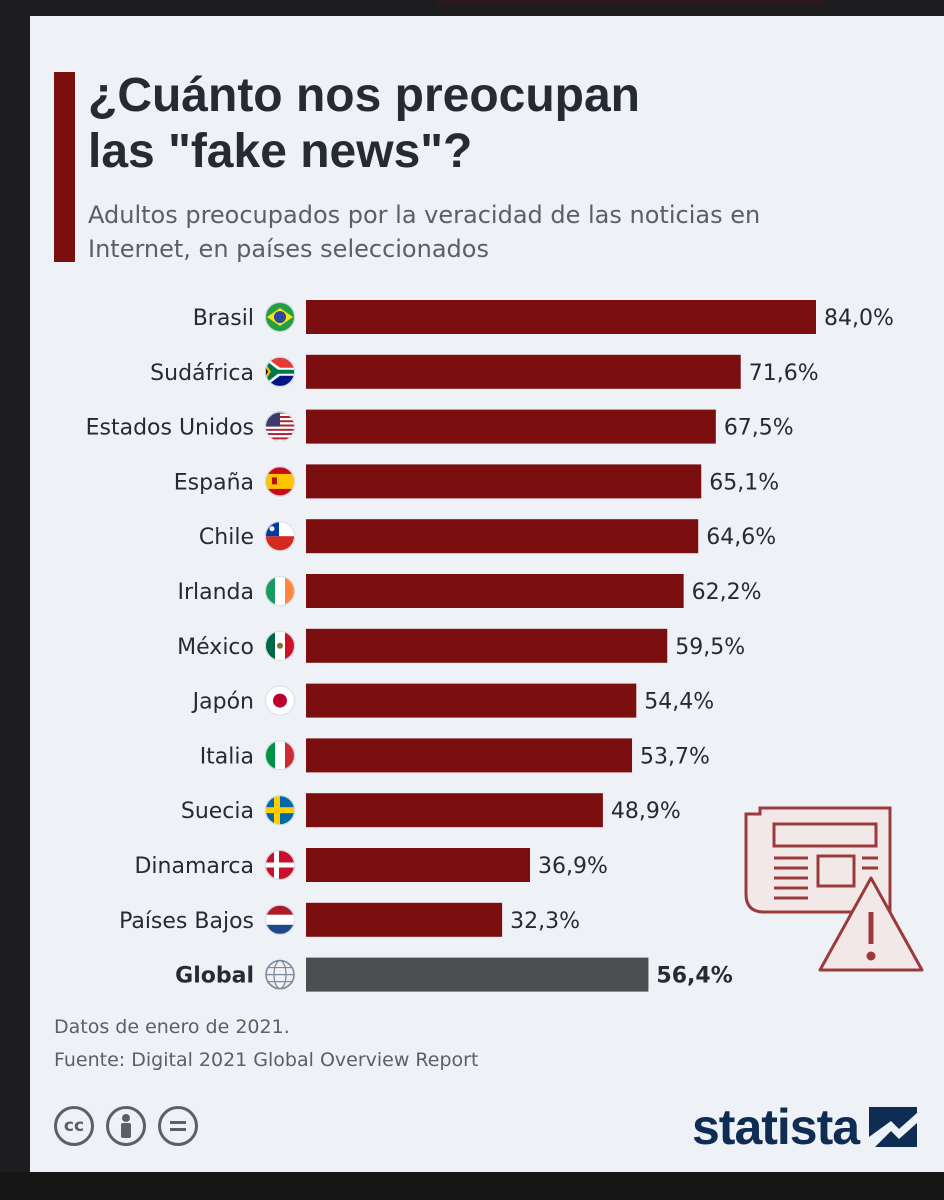  Describe the element at coordinates (280, 426) in the screenshot. I see `usa-flag-icon` at that location.